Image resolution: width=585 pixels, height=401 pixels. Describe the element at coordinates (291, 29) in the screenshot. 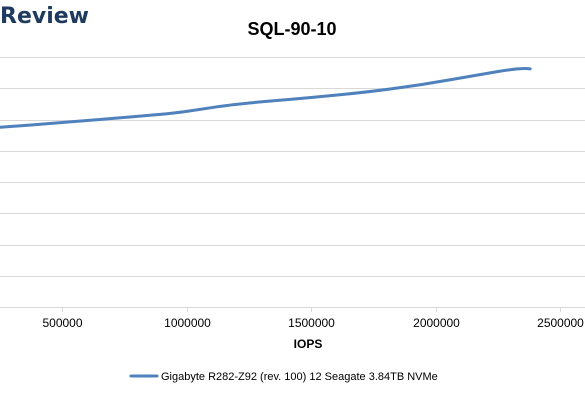

I see `chart-title: SQL-90-10` at that location.